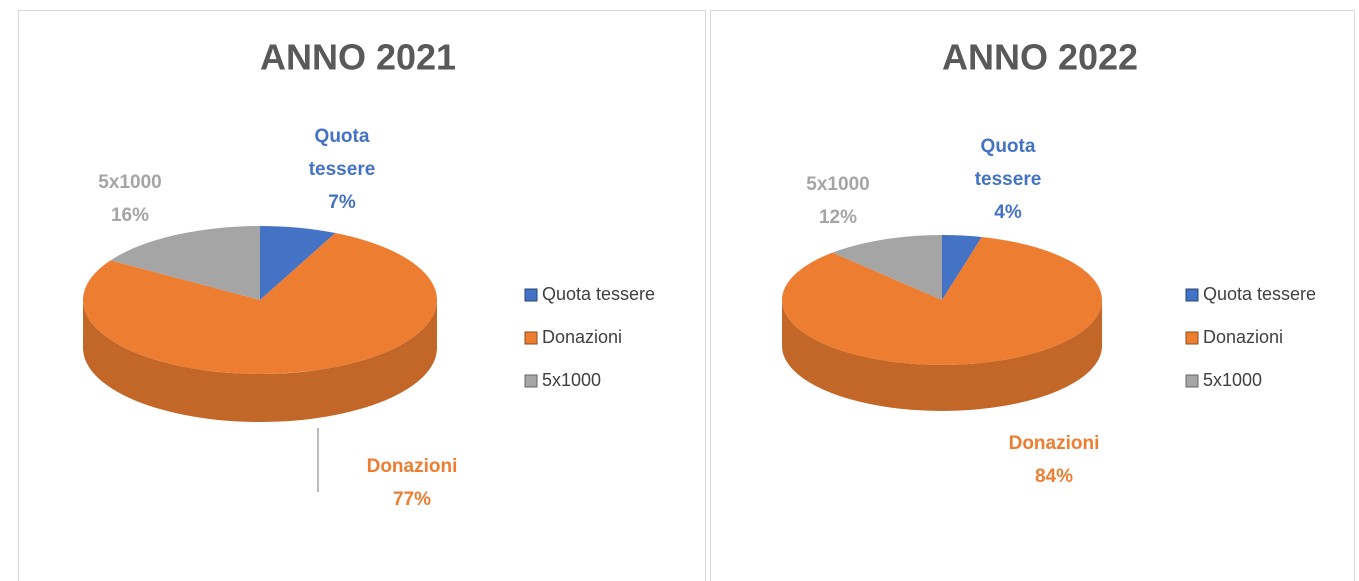 This screenshot has width=1359, height=581. I want to click on chart-title: ANNO 2021, so click(358, 57).